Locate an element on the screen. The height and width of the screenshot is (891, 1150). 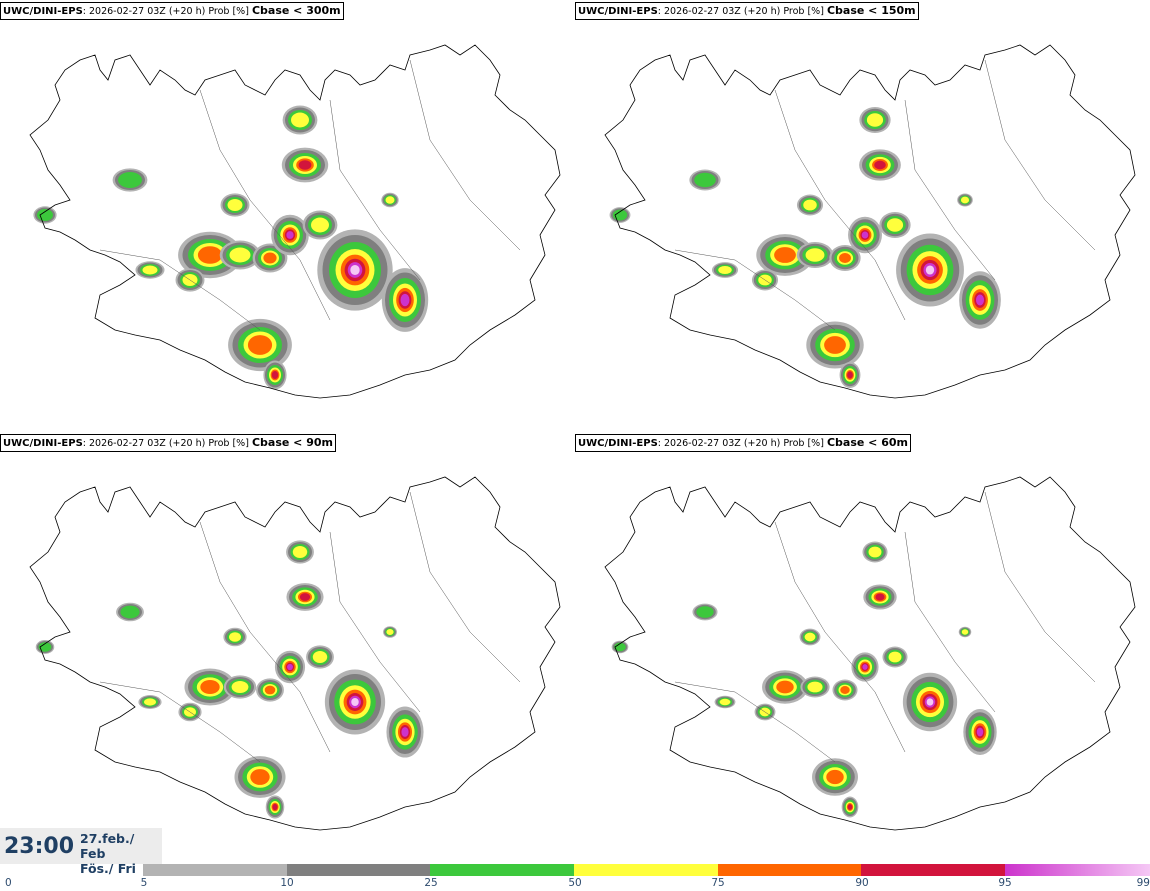
probability-colorbar is located at coordinates (646, 870).